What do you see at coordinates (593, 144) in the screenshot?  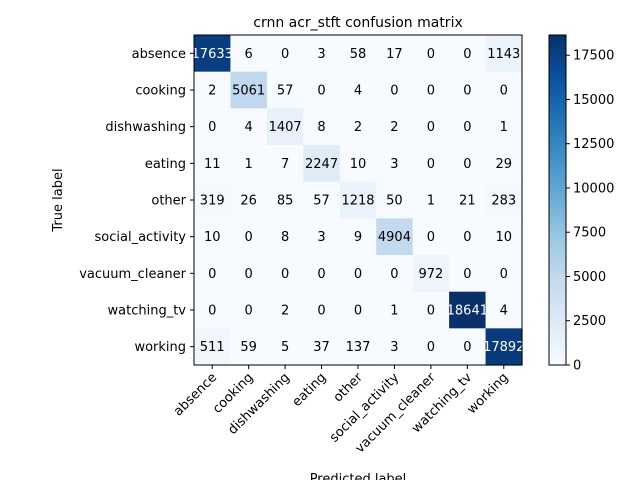 I see `colorbar-tick-label: 12500` at bounding box center [593, 144].